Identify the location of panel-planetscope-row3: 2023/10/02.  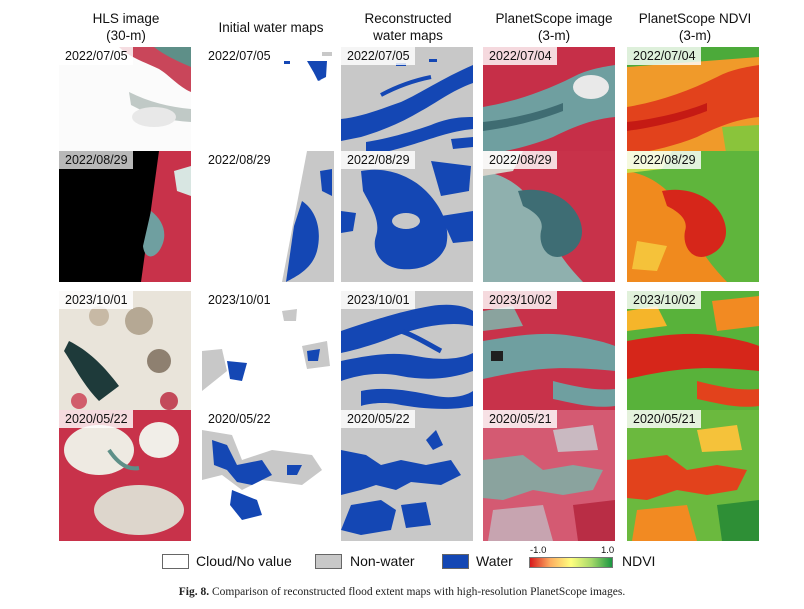
(549, 356).